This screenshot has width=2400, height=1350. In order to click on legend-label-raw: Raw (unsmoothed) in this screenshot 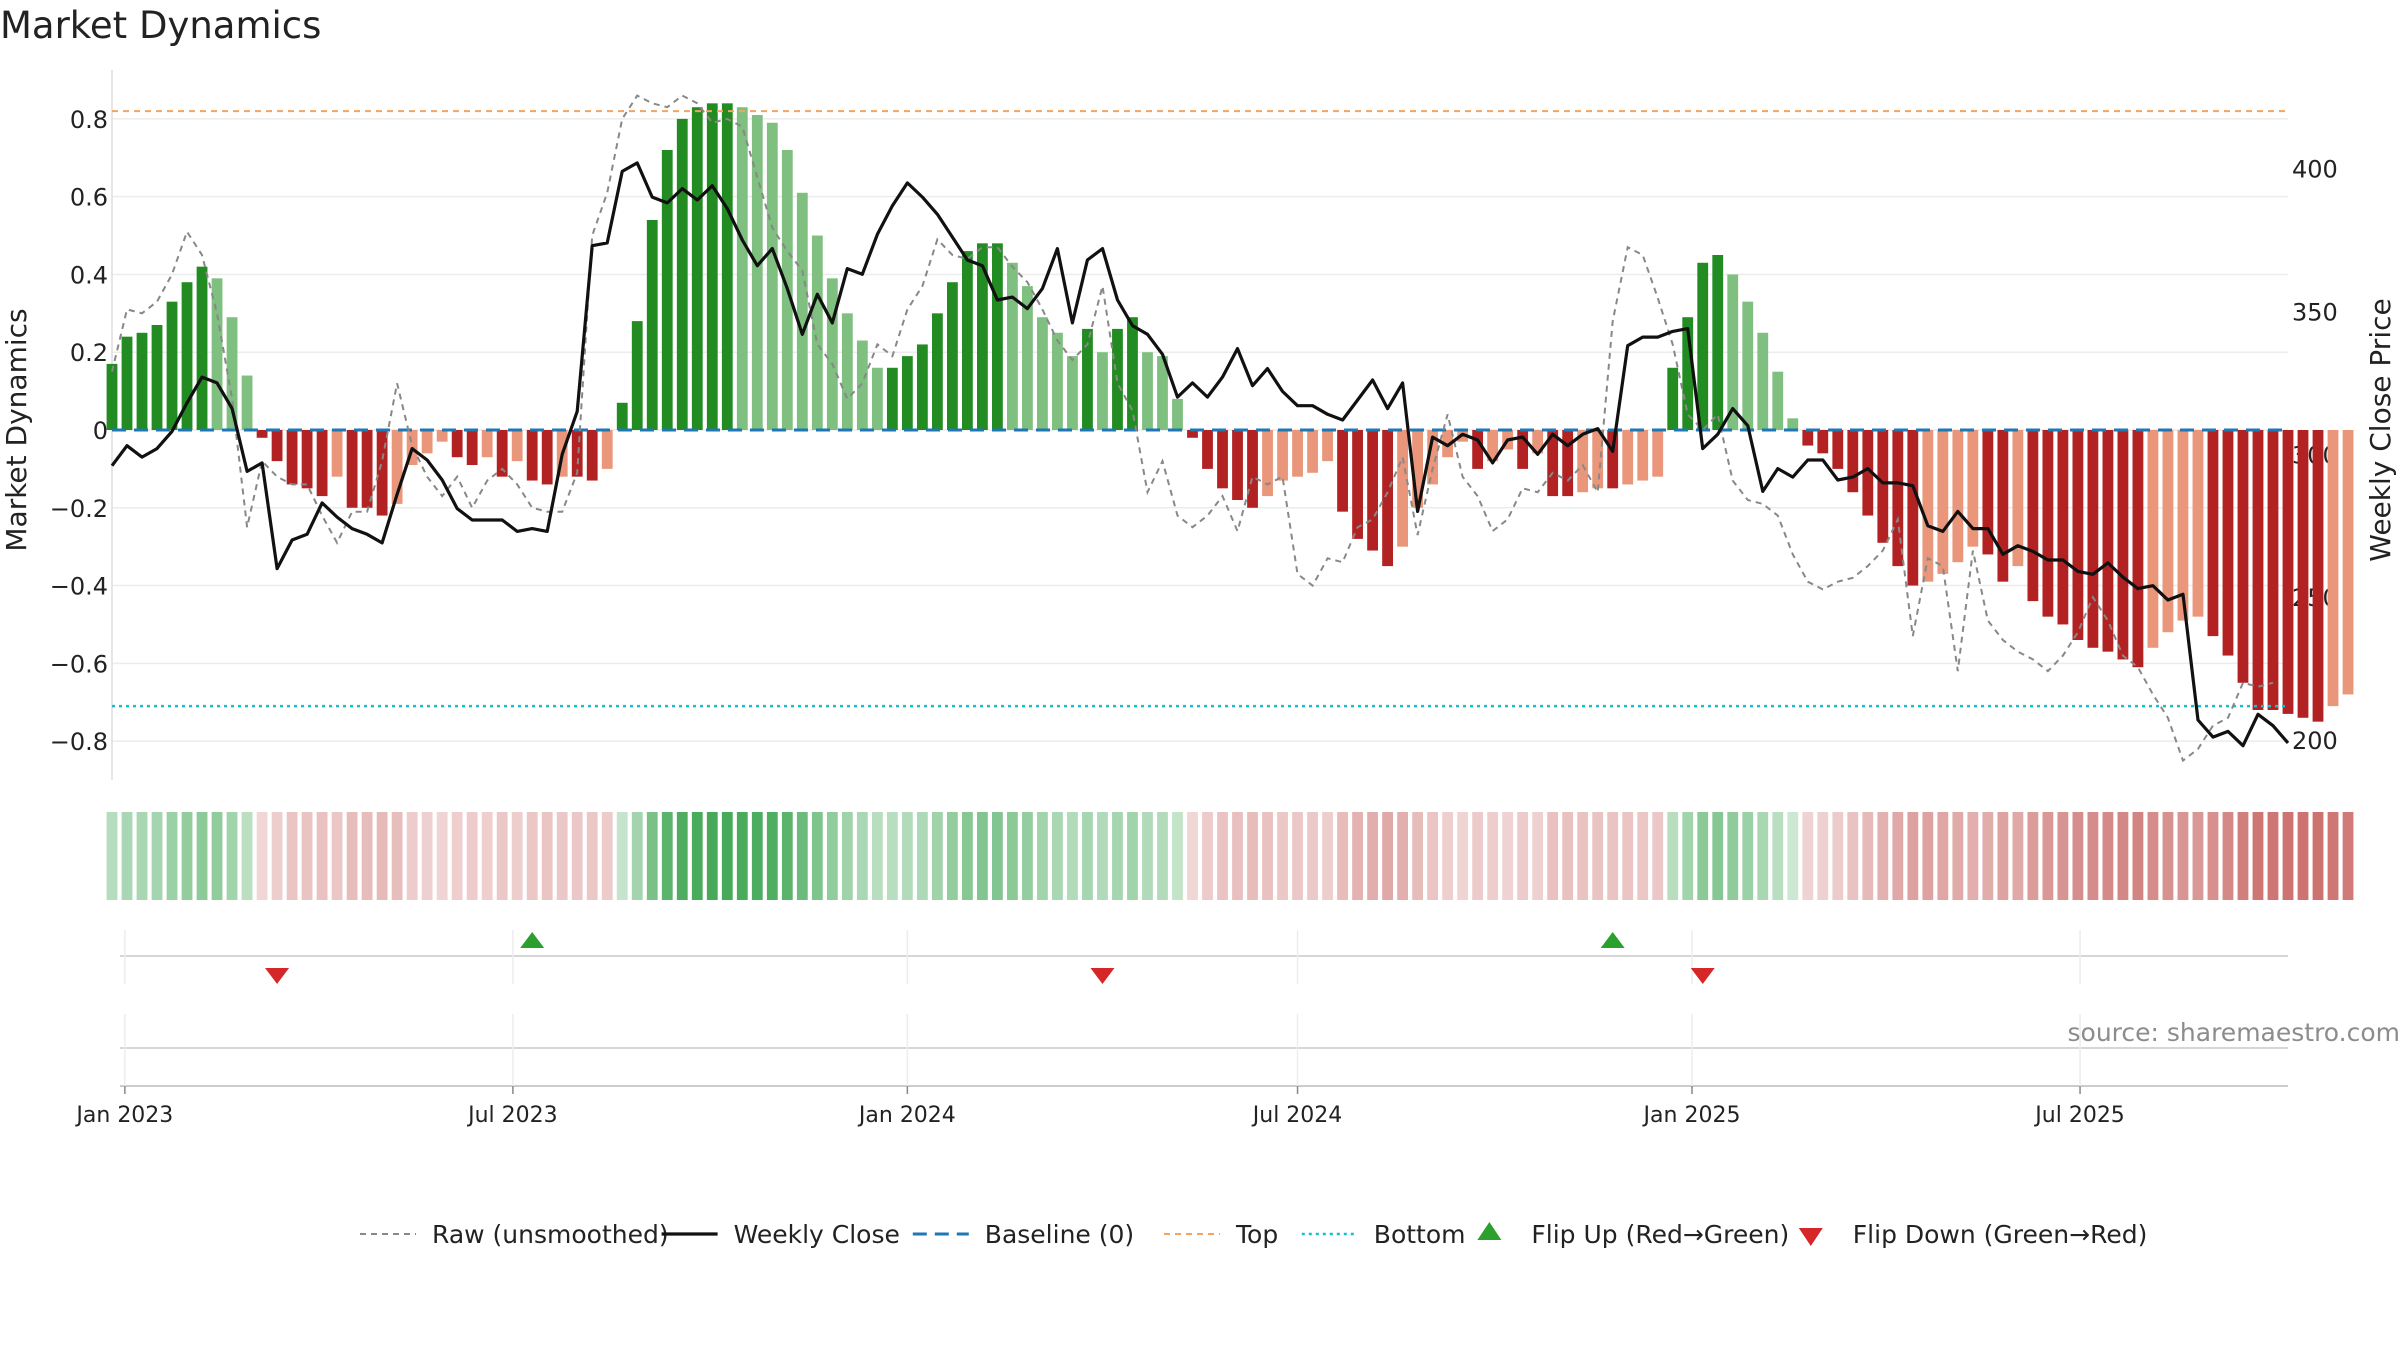, I will do `click(550, 1234)`.